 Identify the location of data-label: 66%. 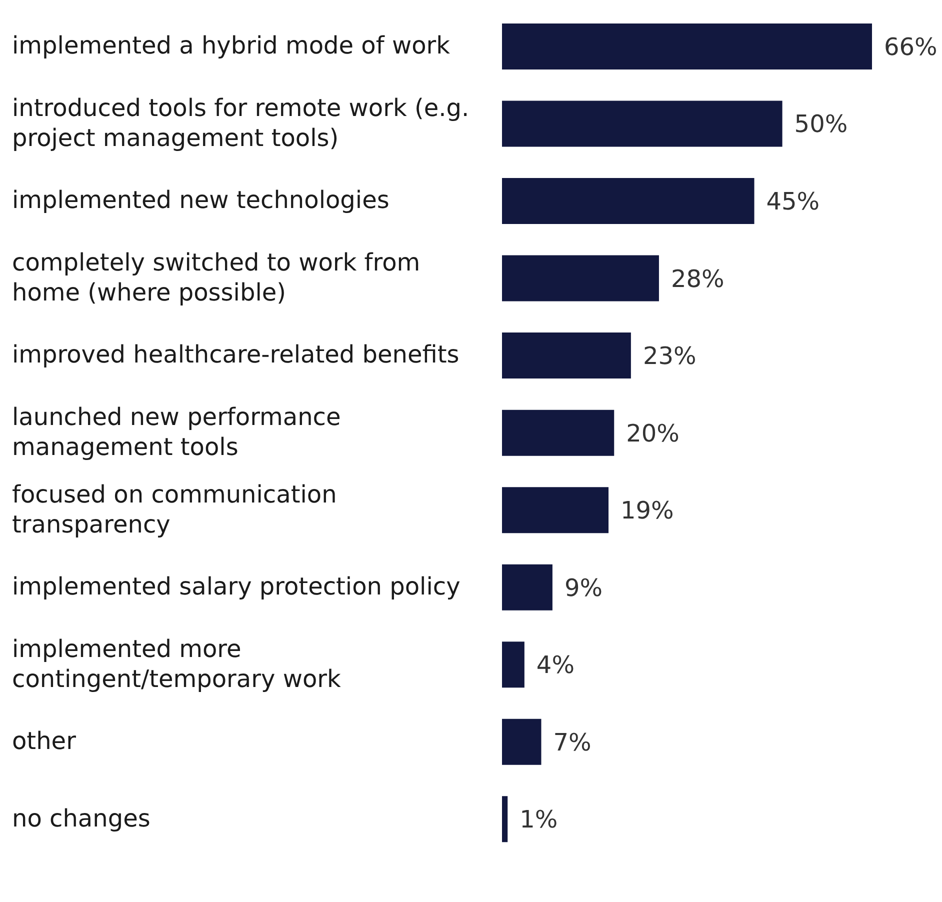
(911, 46).